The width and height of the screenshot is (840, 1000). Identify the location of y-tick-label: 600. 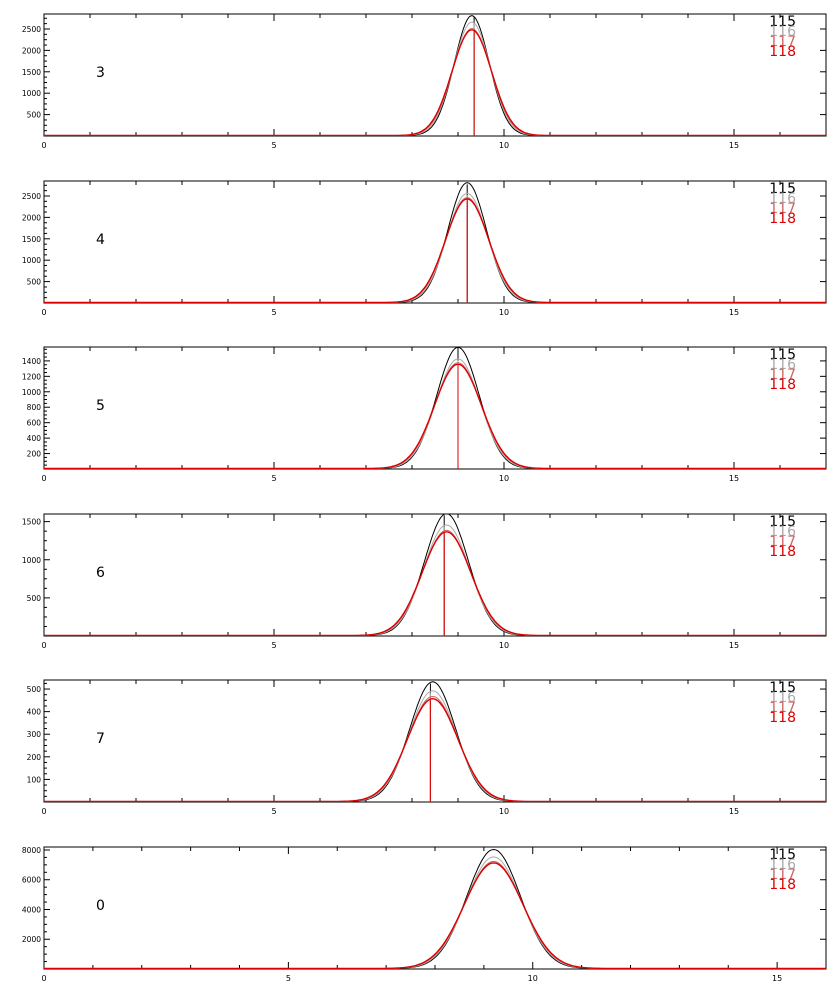
(34, 423).